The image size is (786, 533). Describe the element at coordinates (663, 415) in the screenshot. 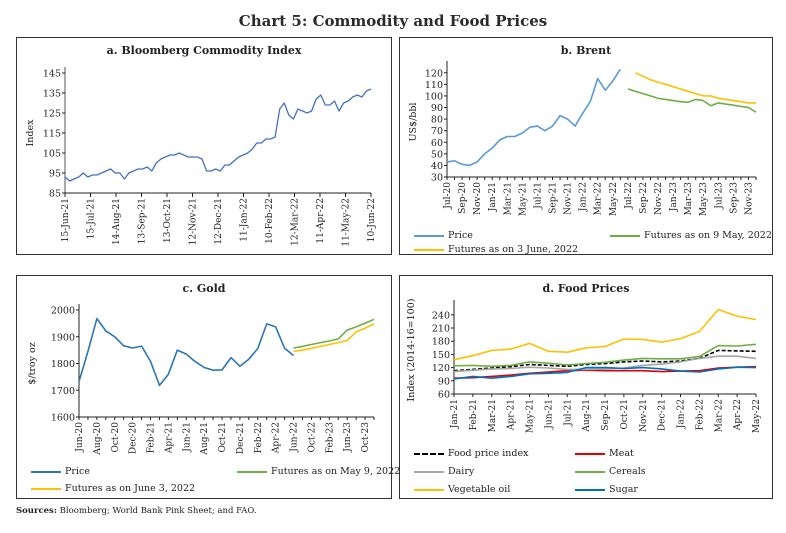

I see `x-tick-label: Dec-21` at that location.